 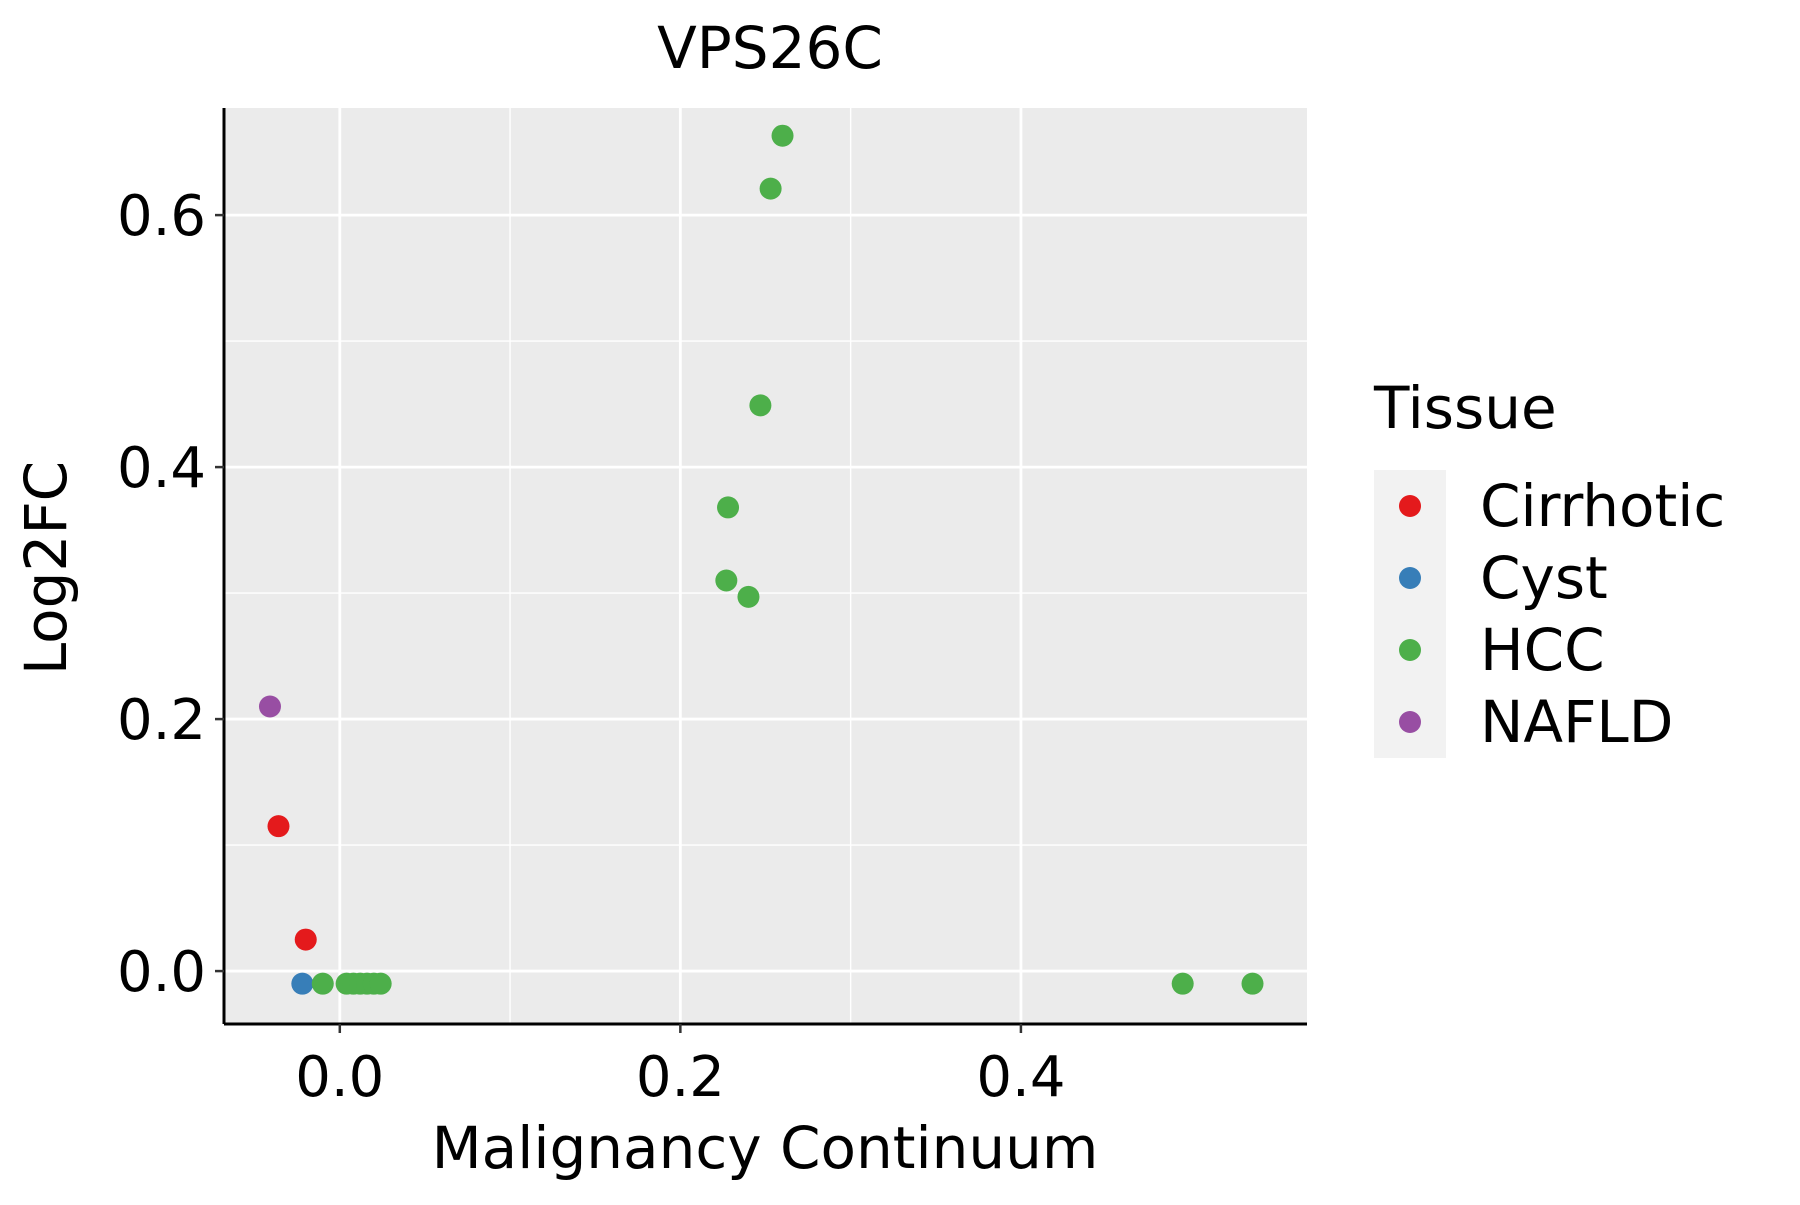 I want to click on y-tick-label: 0.6, so click(x=161, y=216).